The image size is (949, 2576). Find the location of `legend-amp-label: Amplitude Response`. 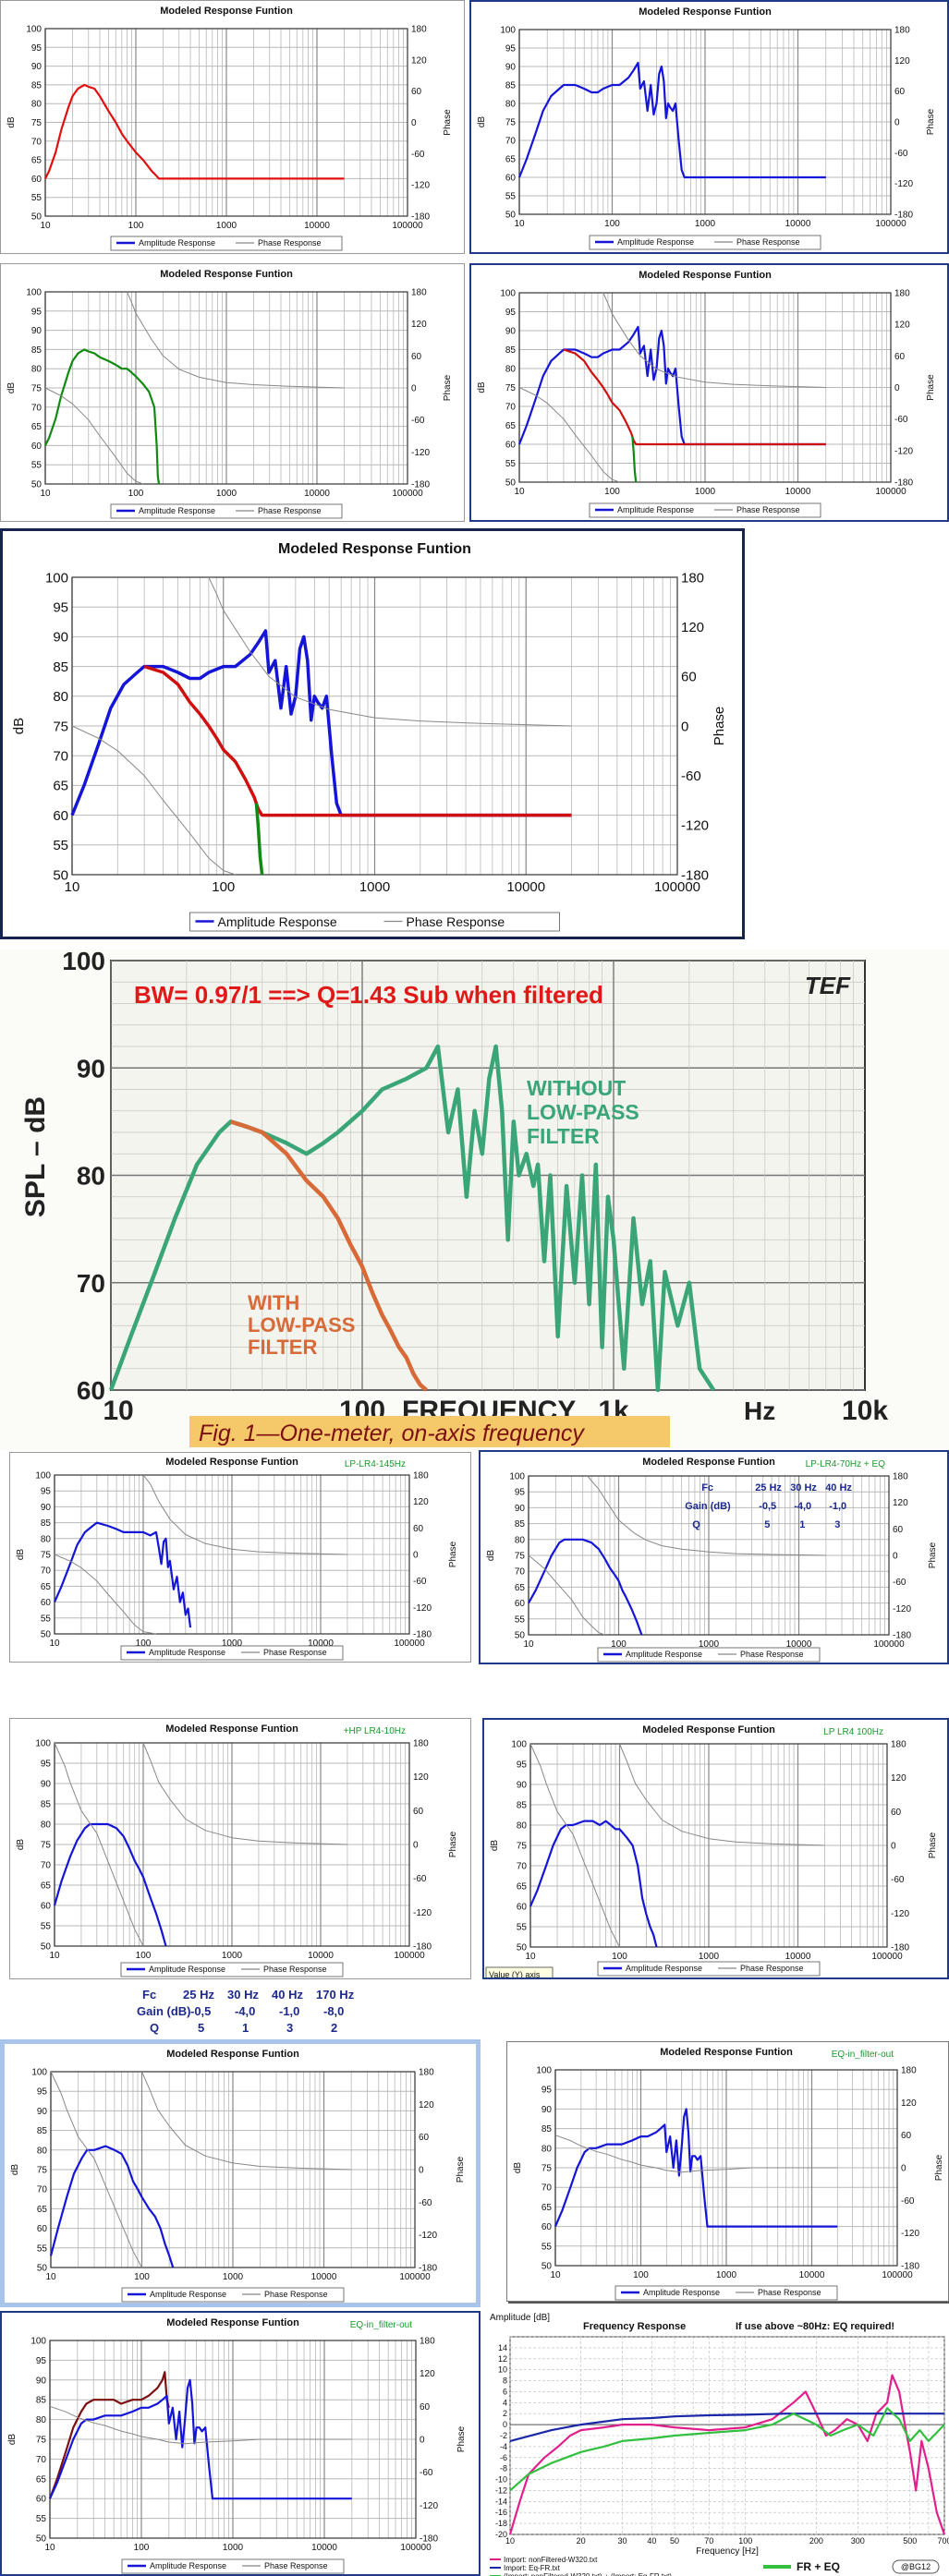

legend-amp-label: Amplitude Response is located at coordinates (277, 921).